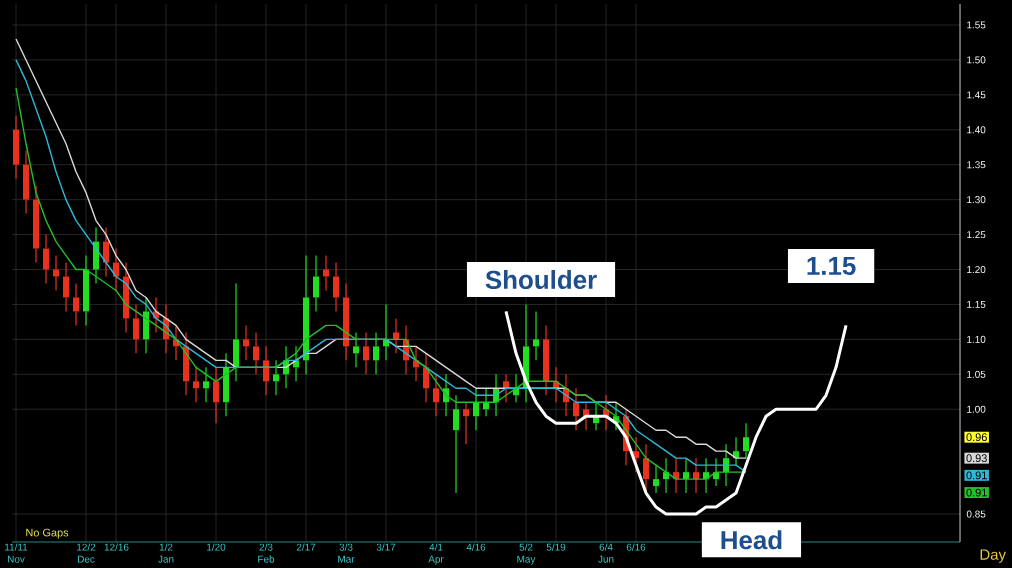  Describe the element at coordinates (831, 266) in the screenshot. I see `annotation: 1.15` at that location.